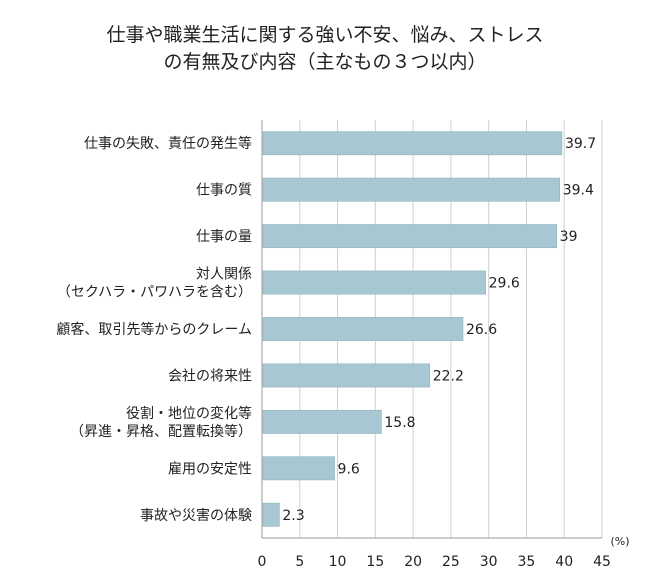  Describe the element at coordinates (210, 468) in the screenshot. I see `category-label-7: 雇用の安定性` at that location.